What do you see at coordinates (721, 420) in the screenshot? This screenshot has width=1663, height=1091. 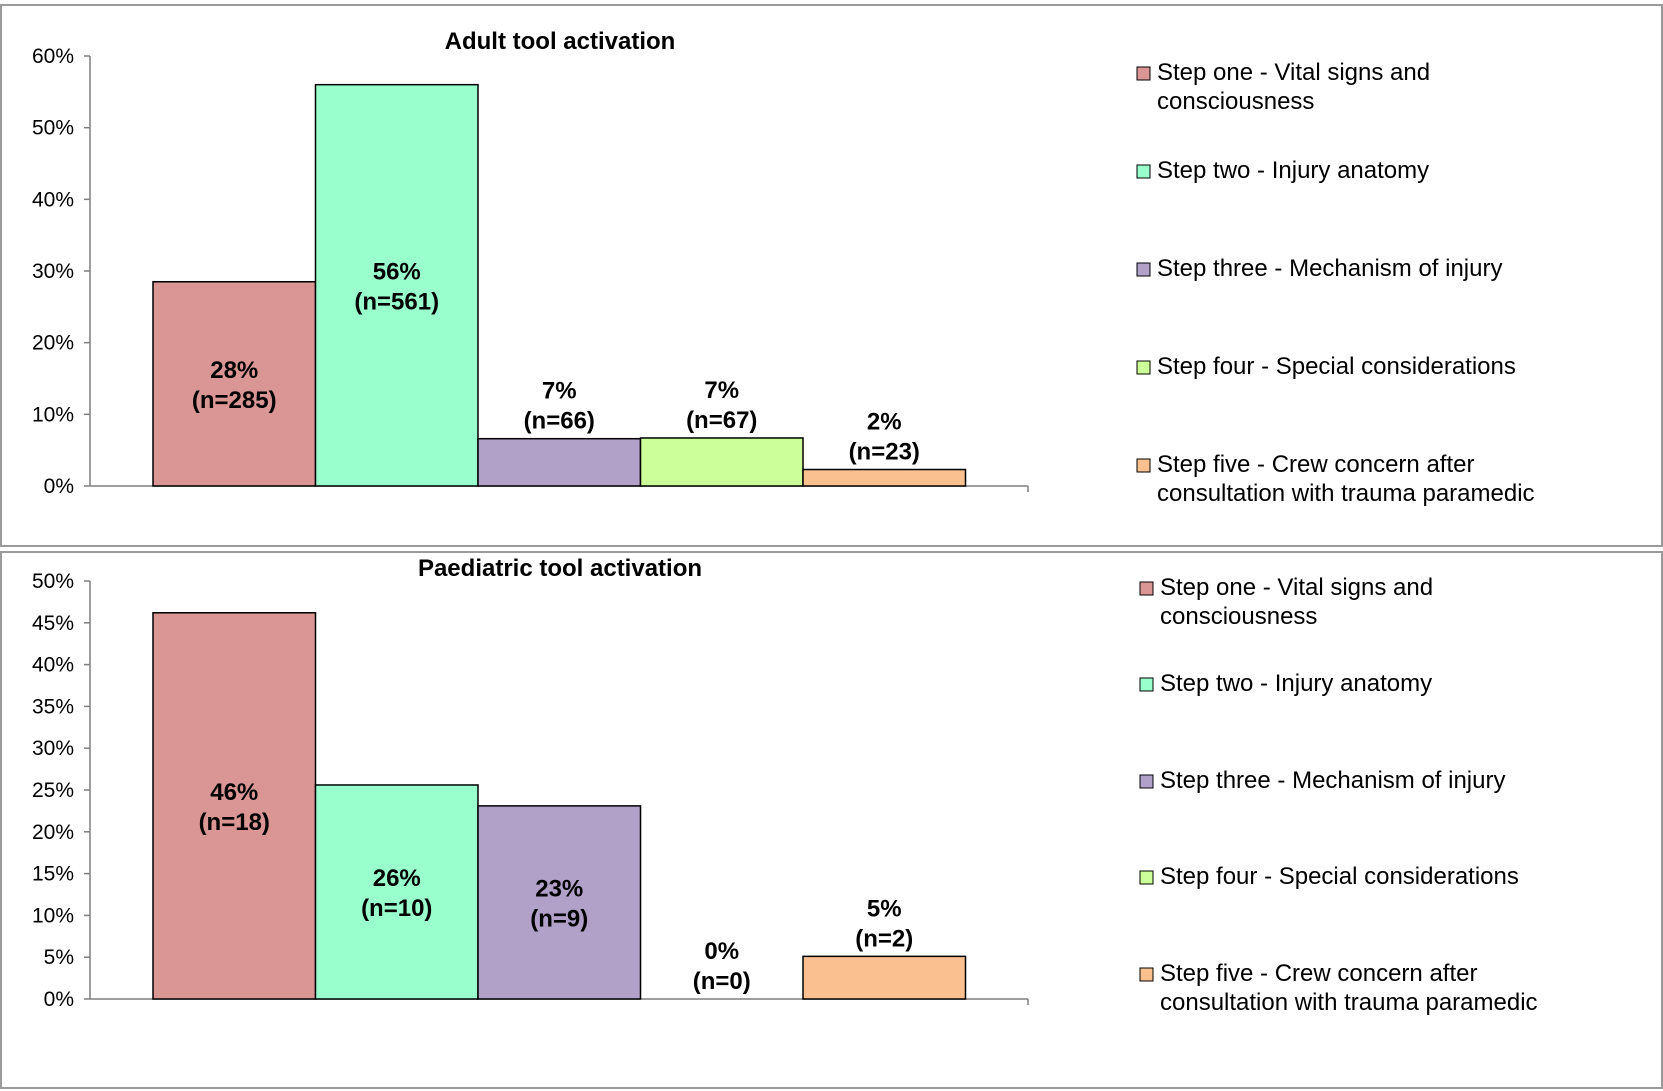 I see `adult-data-label-count: (n=67)` at bounding box center [721, 420].